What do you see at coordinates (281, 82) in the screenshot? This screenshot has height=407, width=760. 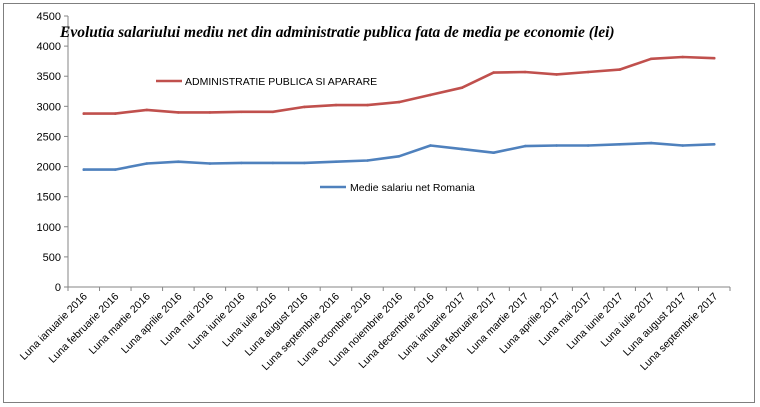 I see `legend-label-public-admin: ADMINISTRATIE PUBLICA SI APARARE` at bounding box center [281, 82].